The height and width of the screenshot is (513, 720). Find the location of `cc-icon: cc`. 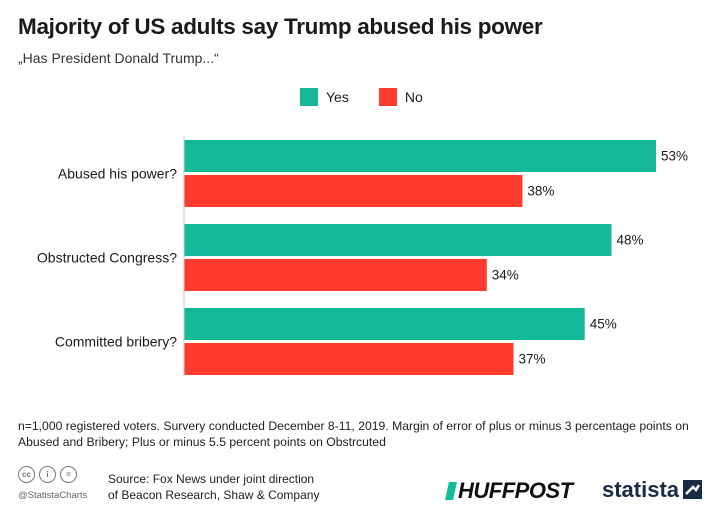

cc-icon: cc is located at coordinates (26, 474).